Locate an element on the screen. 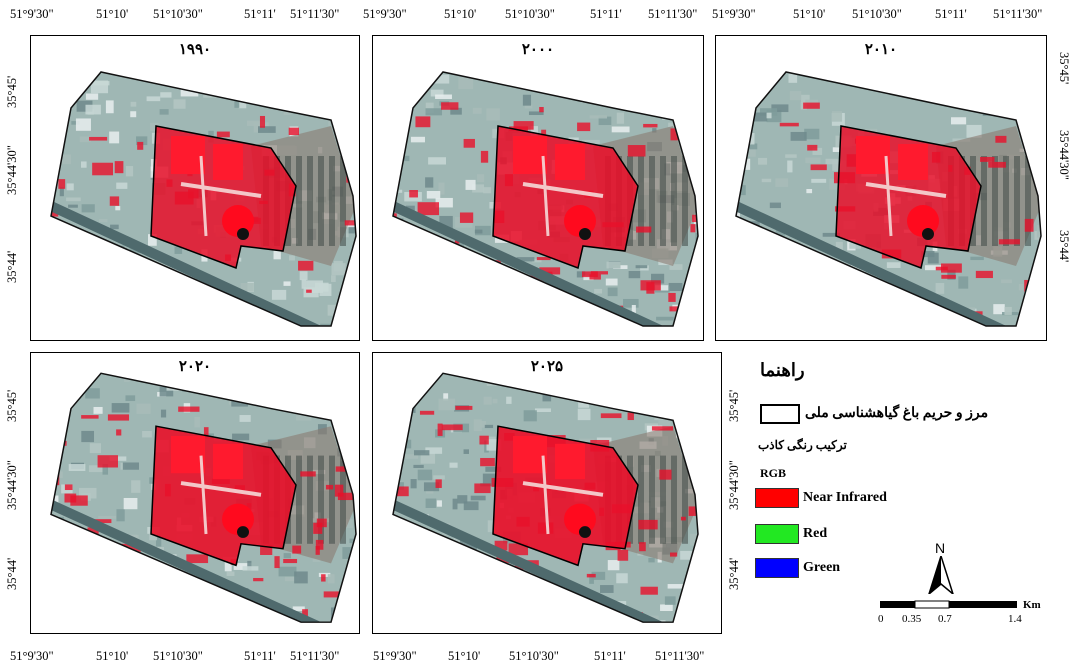  scale-tick-3: 1.4 is located at coordinates (1015, 619).